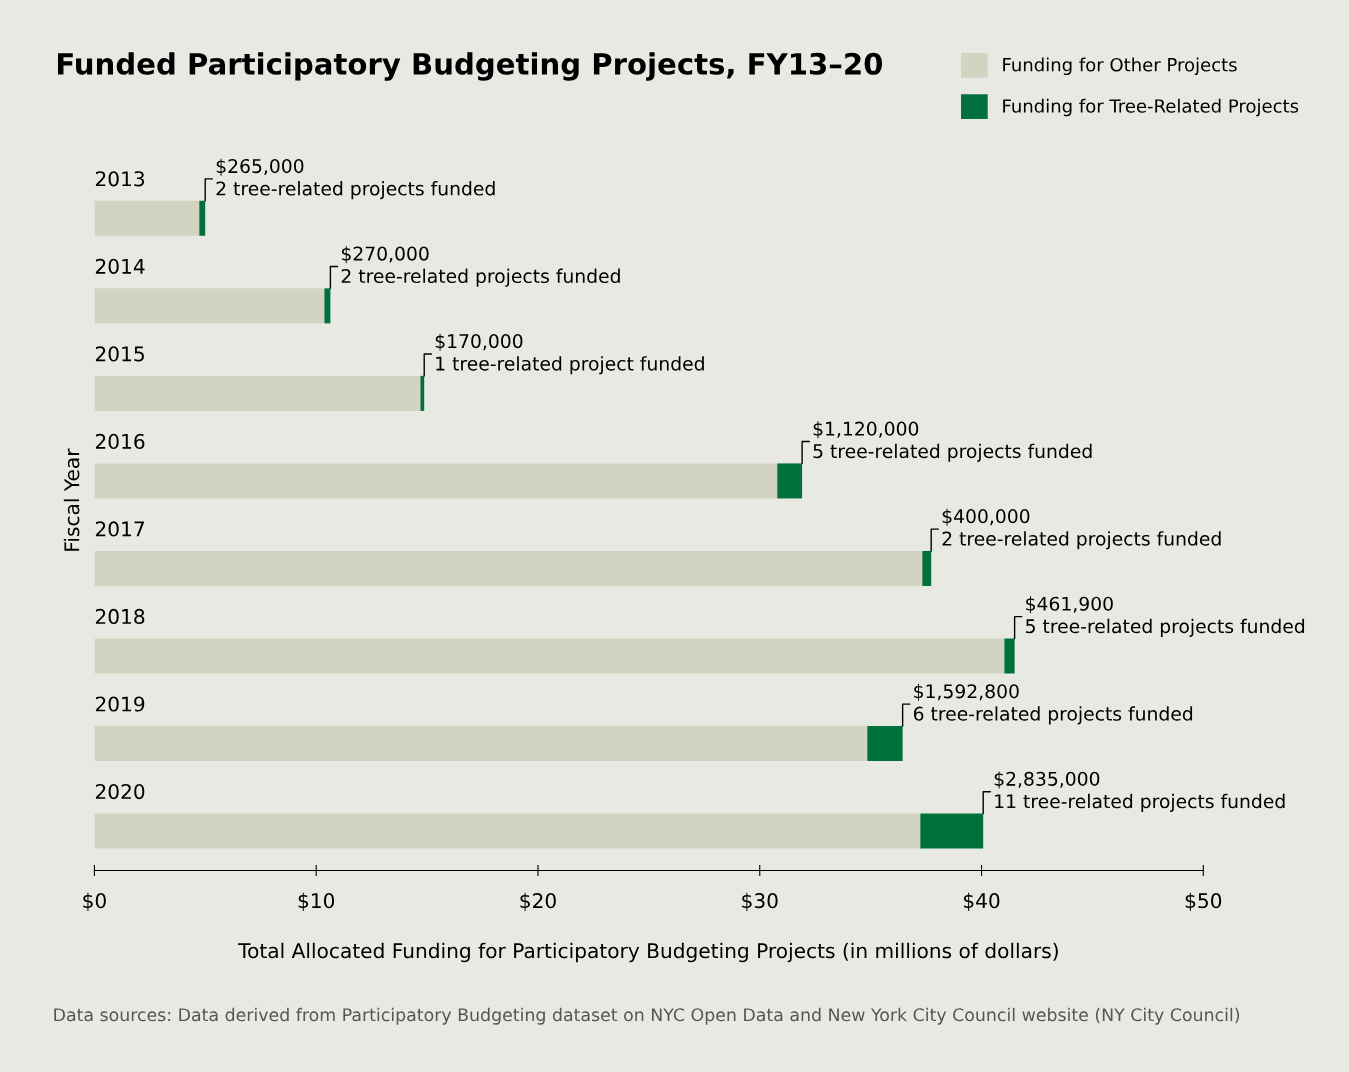 This screenshot has height=1072, width=1349. Describe the element at coordinates (120, 704) in the screenshot. I see `y-tick-label: 2019` at that location.